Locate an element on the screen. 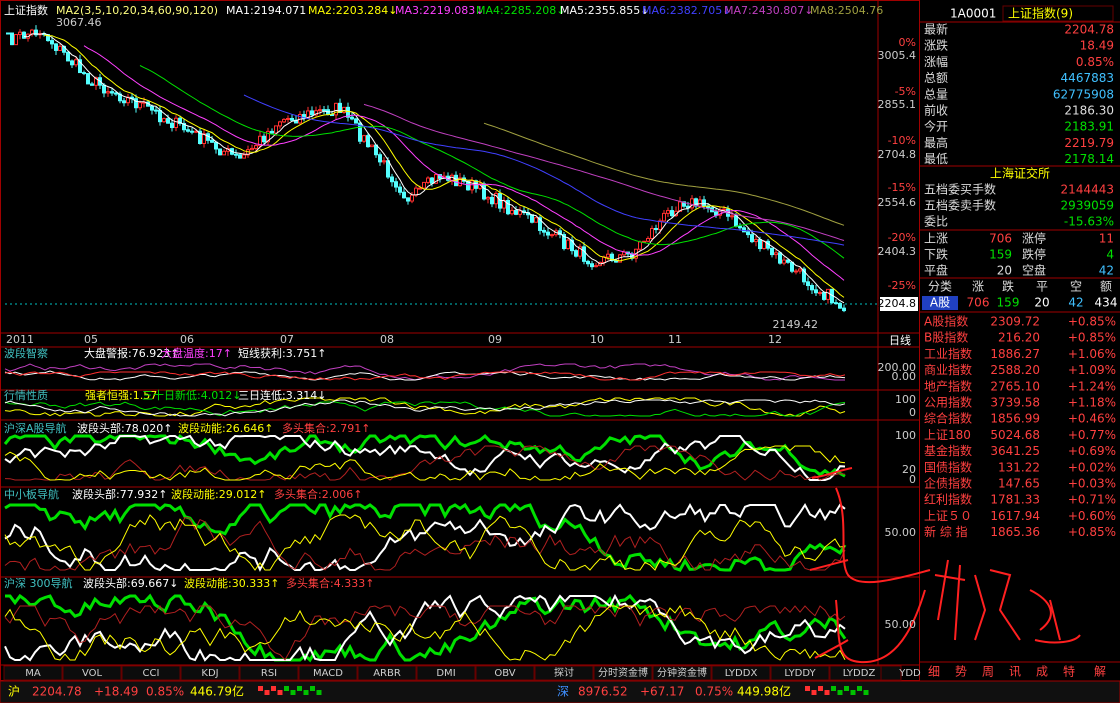 The image size is (1120, 703). side-tab: 细 is located at coordinates (934, 672).